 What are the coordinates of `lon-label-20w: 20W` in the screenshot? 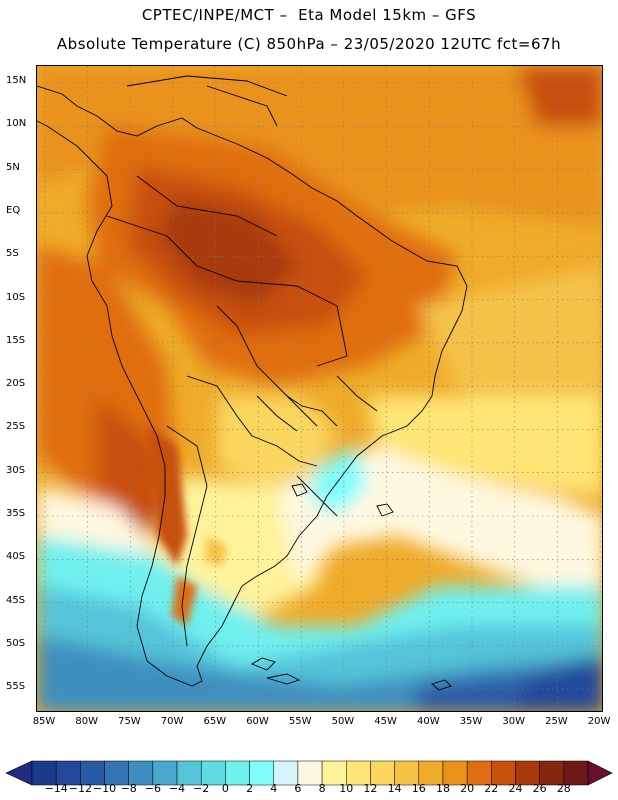 It's located at (599, 721).